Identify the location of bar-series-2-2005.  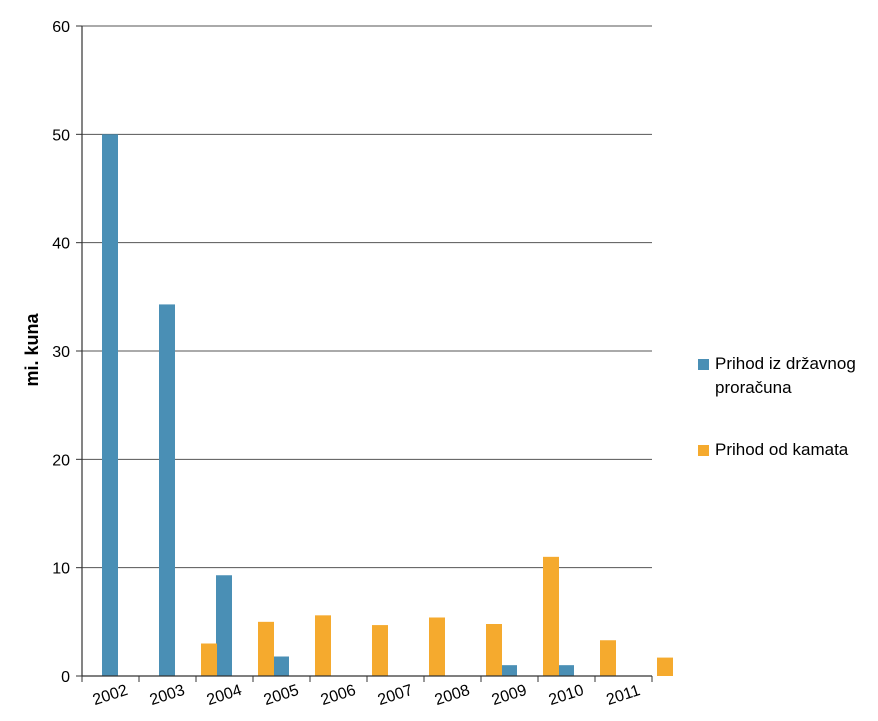
(323, 645).